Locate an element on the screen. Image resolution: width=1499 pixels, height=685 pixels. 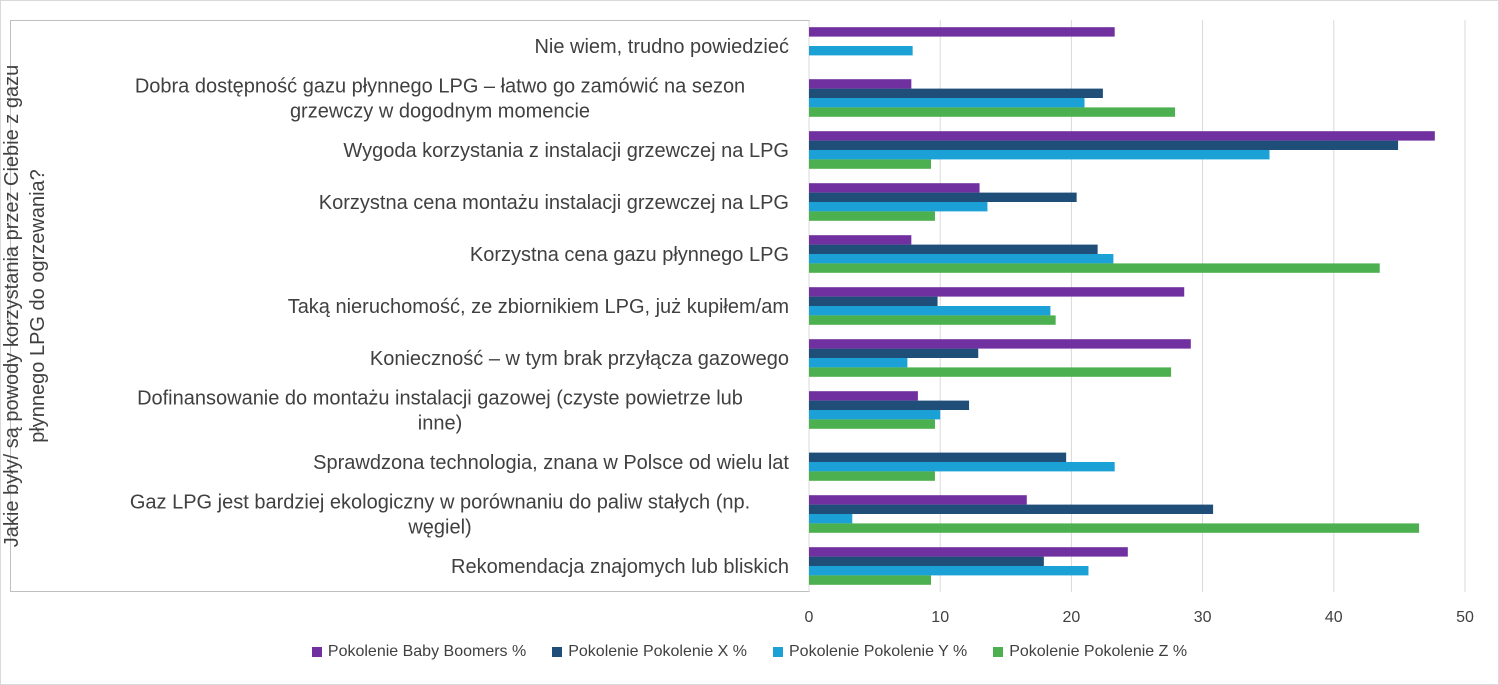
legend-item: Pokolenie Baby Boomers % is located at coordinates (419, 652).